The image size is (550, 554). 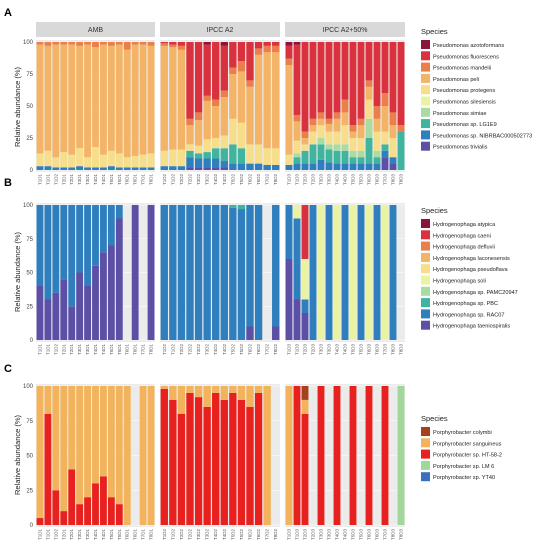 I want to click on legend-label: Hydrogenophaga sp. PAMC20947, so click(x=475, y=293).